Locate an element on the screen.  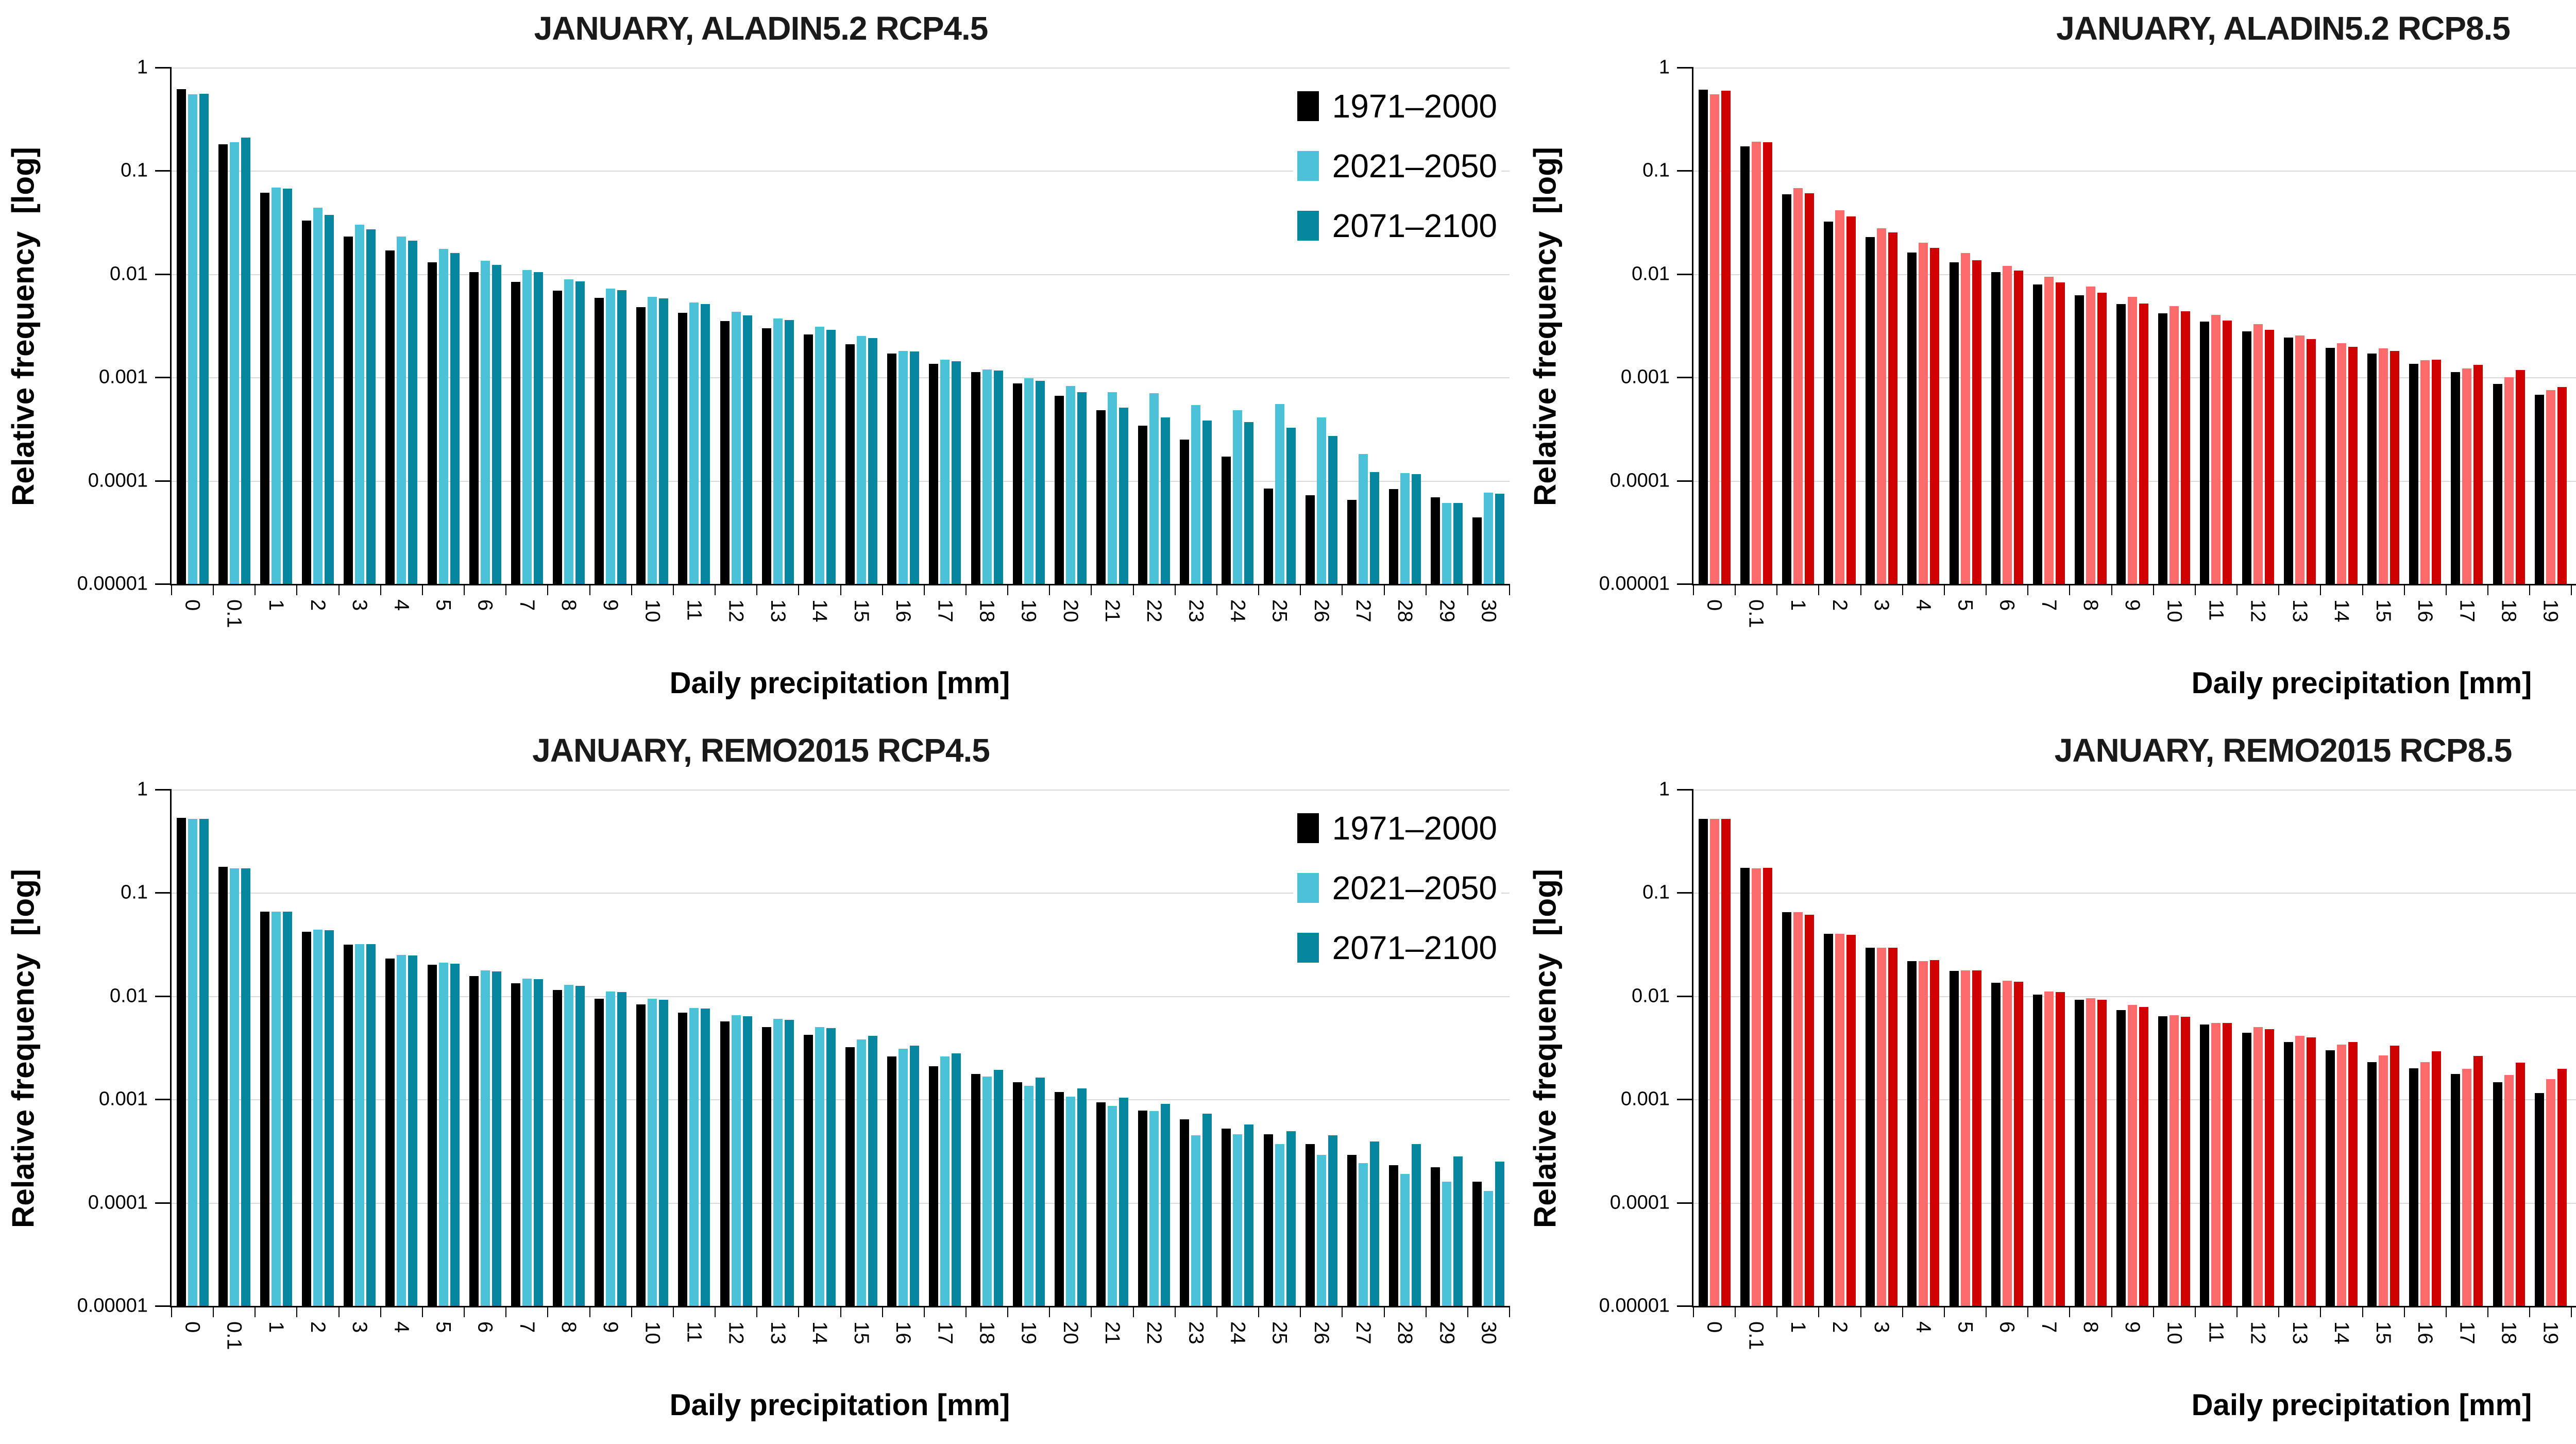
x-tick-label-text: 27 is located at coordinates (1363, 1333).